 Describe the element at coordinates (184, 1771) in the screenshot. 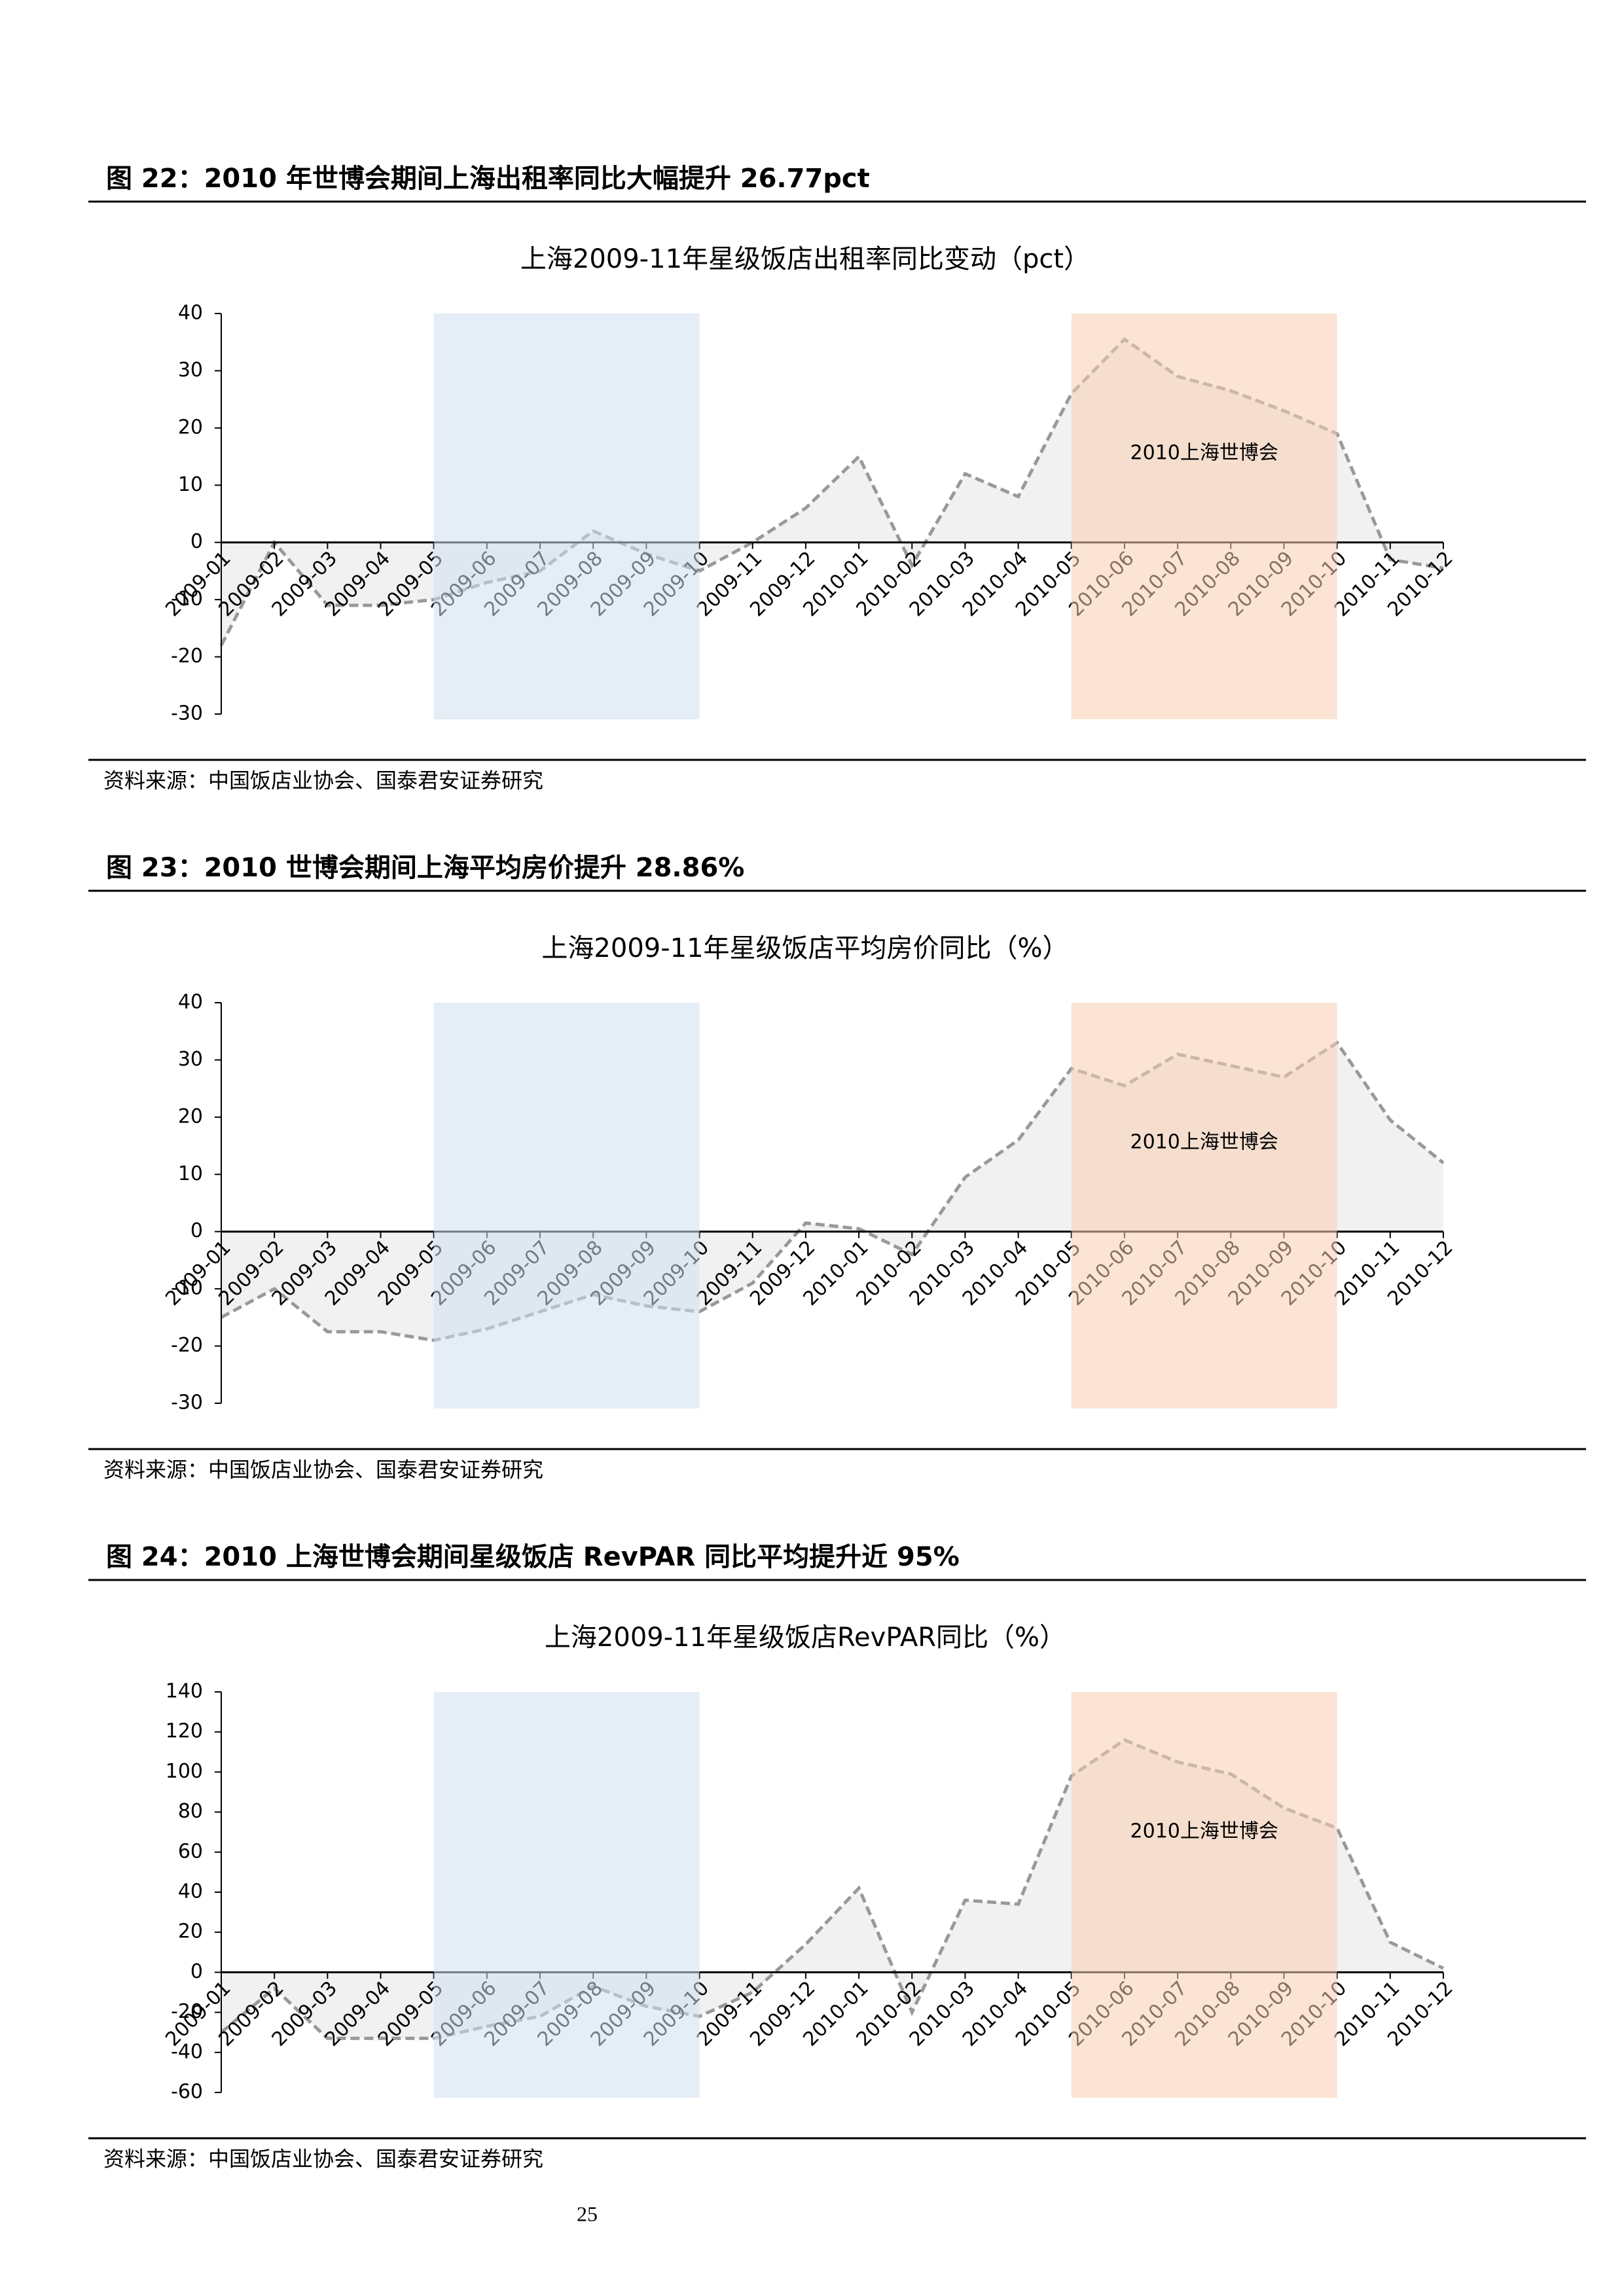

I see `y-tick-label: 100` at that location.